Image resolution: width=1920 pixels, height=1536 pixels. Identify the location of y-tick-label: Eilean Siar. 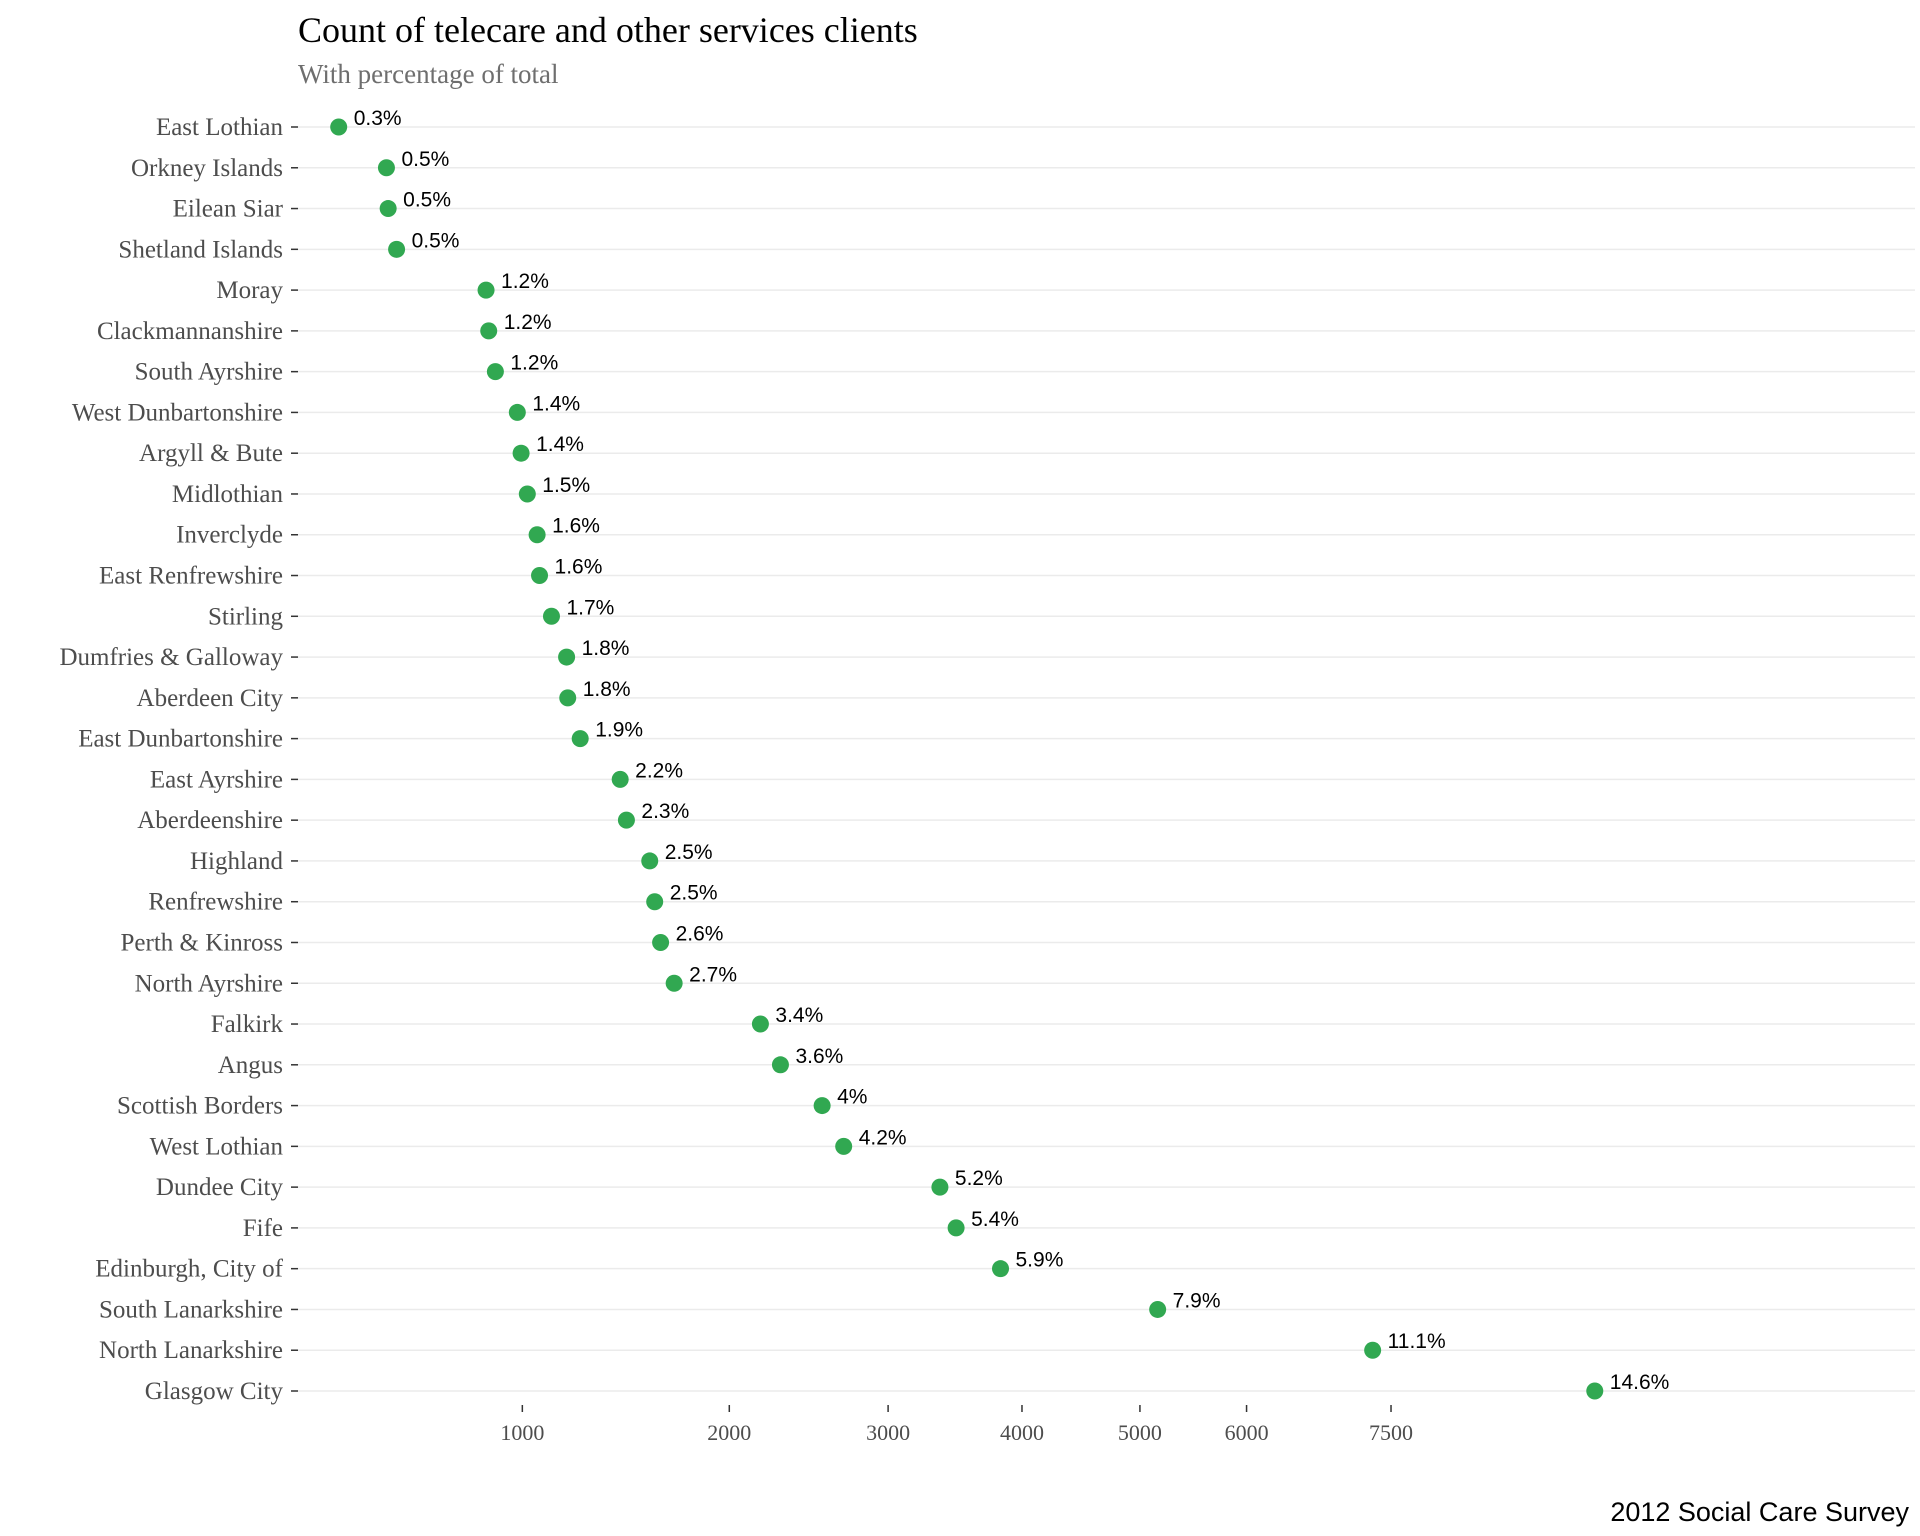
(228, 209).